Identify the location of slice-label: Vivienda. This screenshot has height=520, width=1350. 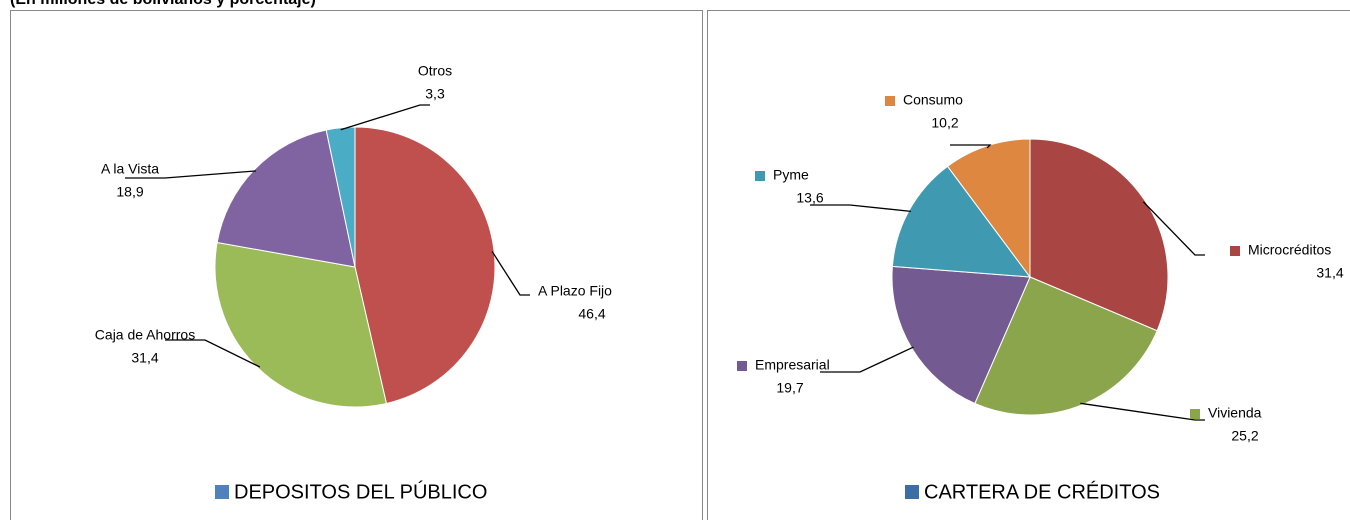
(1235, 413).